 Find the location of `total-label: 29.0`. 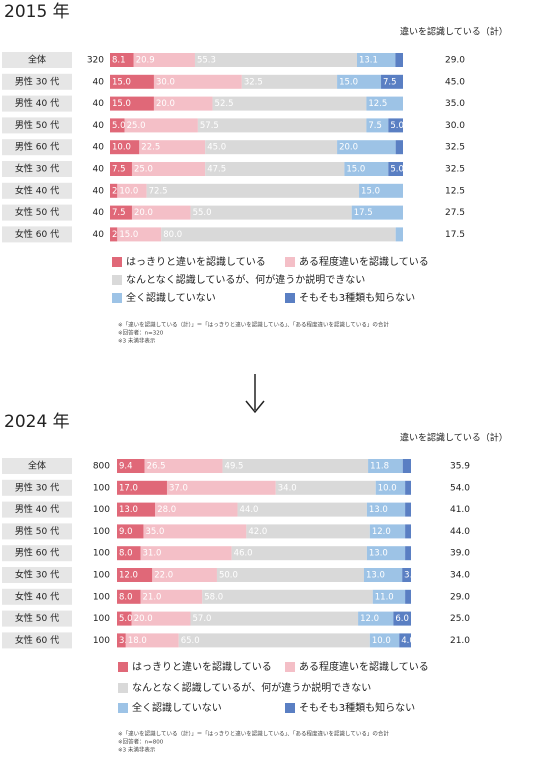

total-label: 29.0 is located at coordinates (460, 597).